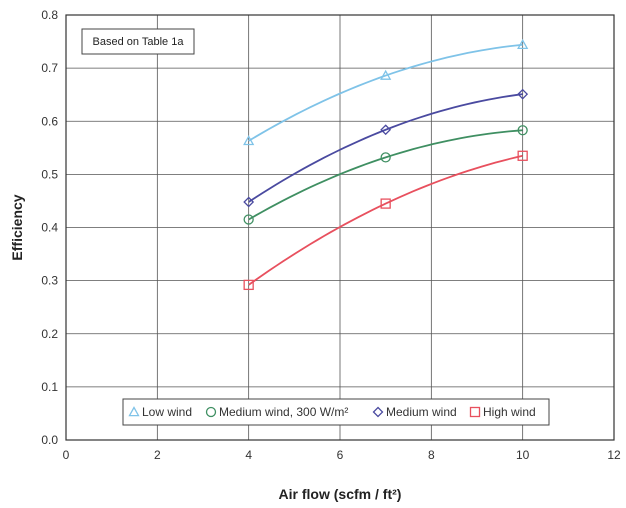 Image resolution: width=626 pixels, height=508 pixels. I want to click on annotation-frame, so click(138, 41).